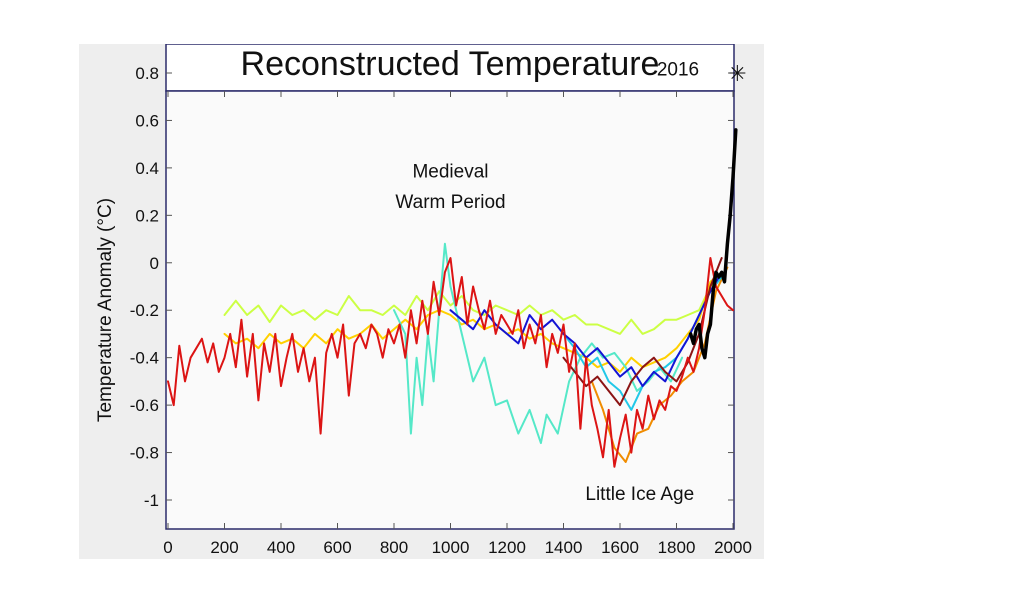  Describe the element at coordinates (451, 547) in the screenshot. I see `x-tick-label: 1000` at that location.